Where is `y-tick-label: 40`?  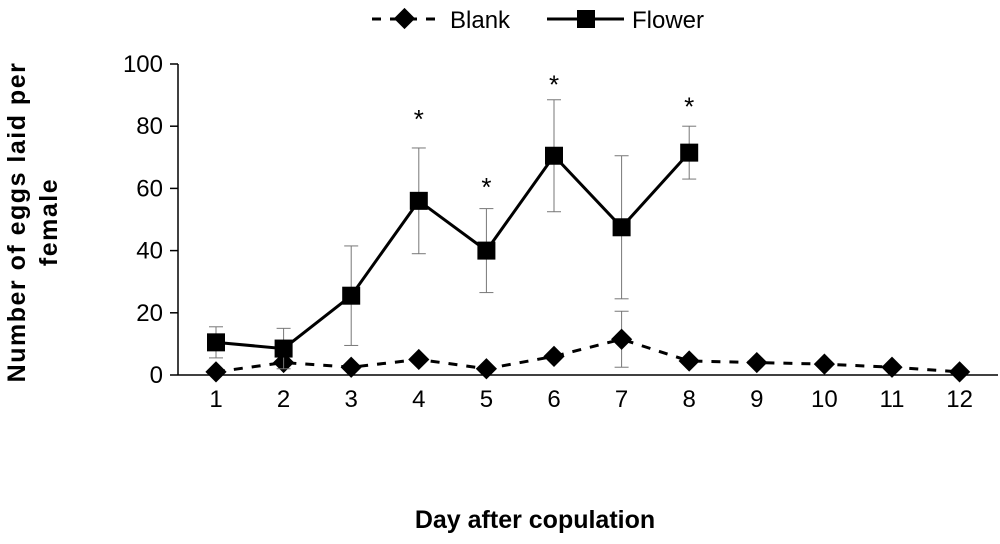 y-tick-label: 40 is located at coordinates (149, 251).